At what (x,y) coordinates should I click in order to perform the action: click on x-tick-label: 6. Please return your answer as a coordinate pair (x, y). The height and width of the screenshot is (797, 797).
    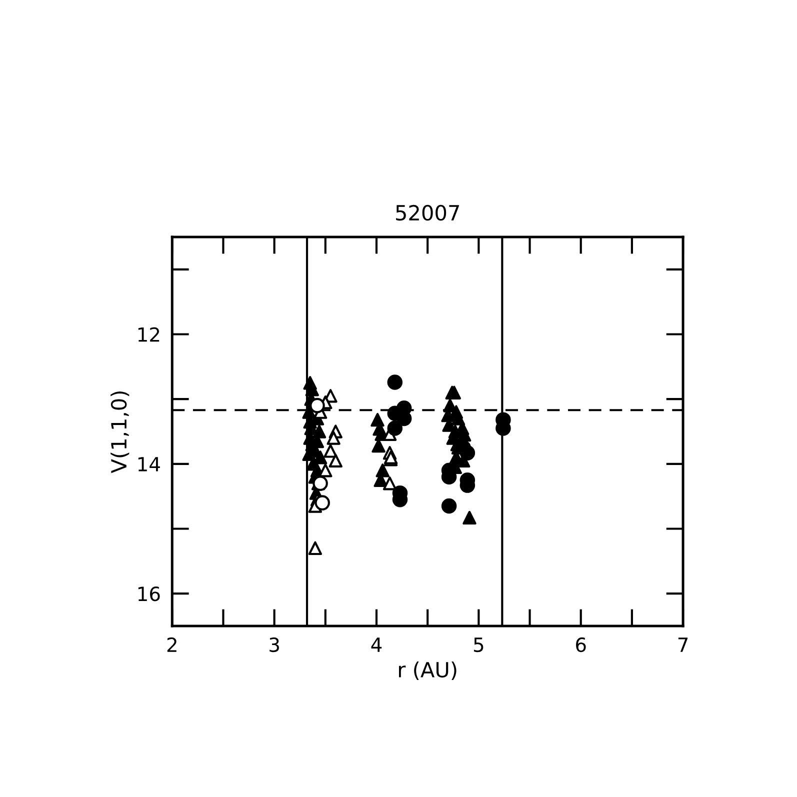
    Looking at the image, I should click on (581, 644).